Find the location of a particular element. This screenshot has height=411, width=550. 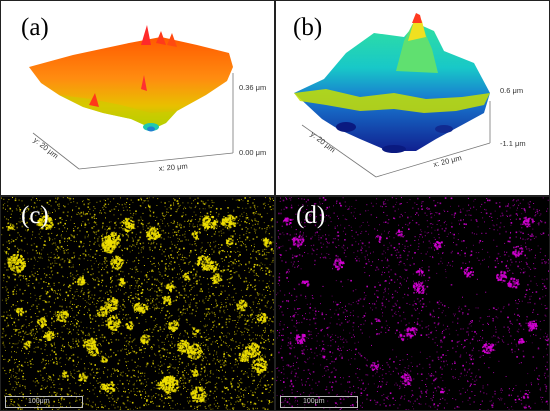

surface-b is located at coordinates (392, 87).